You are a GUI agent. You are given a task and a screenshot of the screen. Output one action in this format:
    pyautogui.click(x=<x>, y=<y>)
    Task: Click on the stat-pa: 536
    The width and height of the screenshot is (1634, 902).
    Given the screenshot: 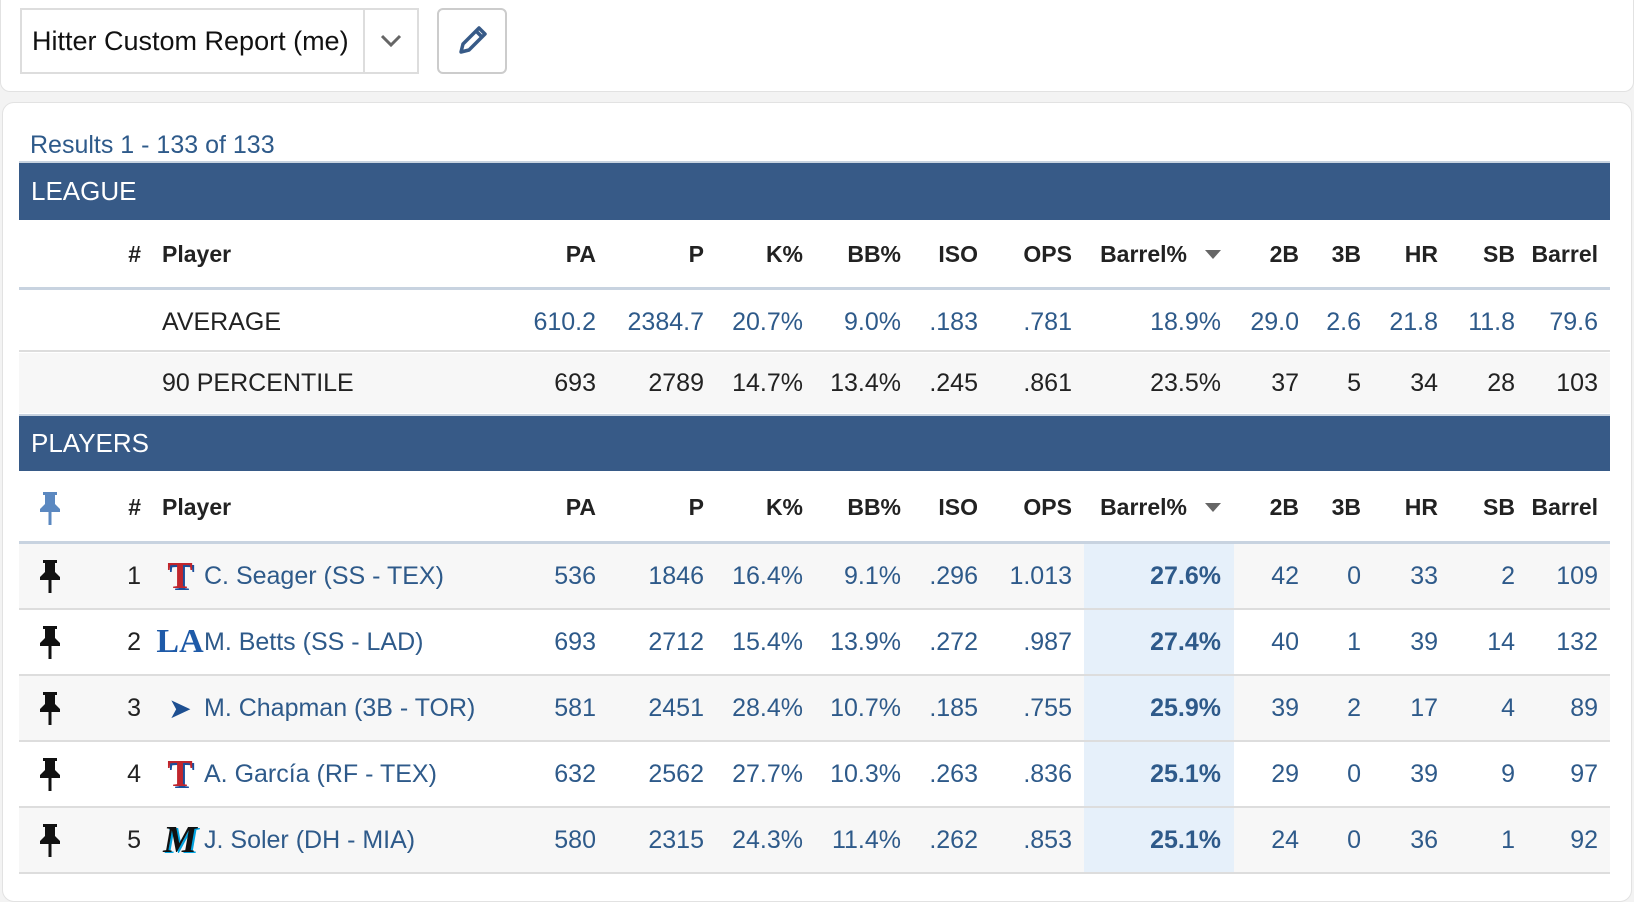 What is the action you would take?
    pyautogui.click(x=575, y=575)
    